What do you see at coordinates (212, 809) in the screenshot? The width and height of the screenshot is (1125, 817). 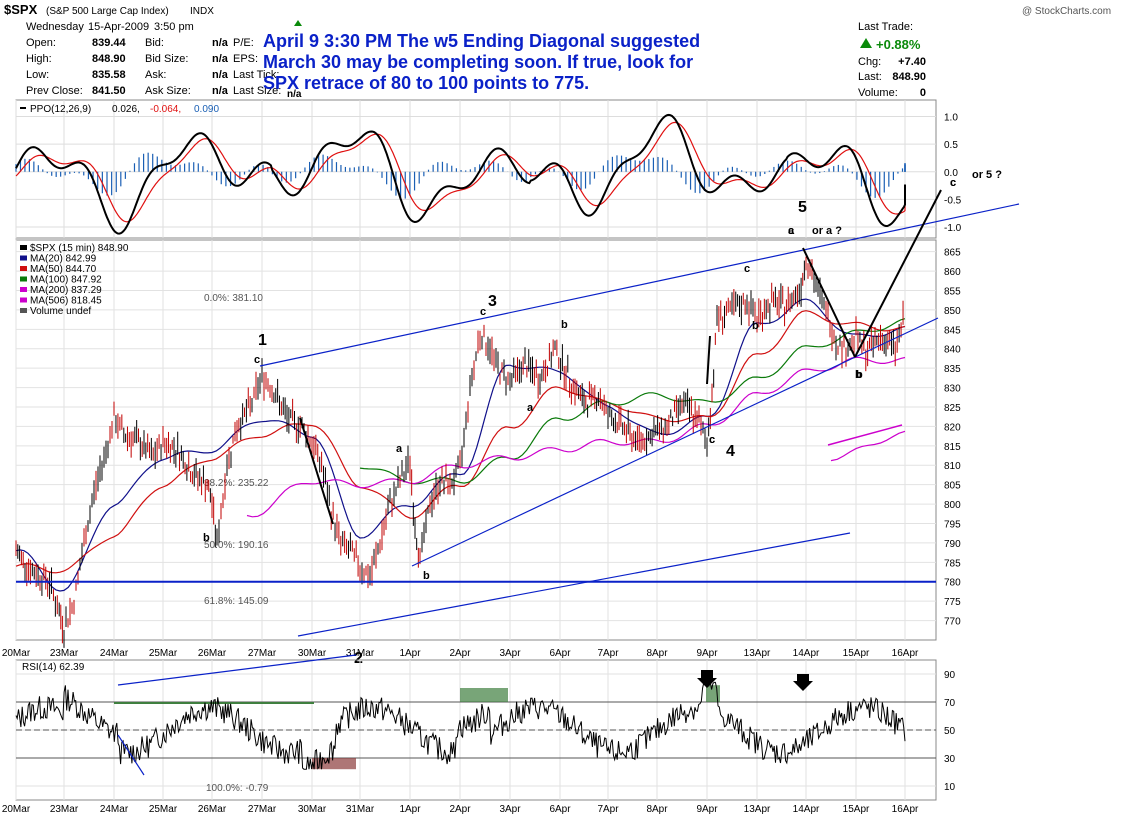 I see `xtick-bottom: 26Mar` at bounding box center [212, 809].